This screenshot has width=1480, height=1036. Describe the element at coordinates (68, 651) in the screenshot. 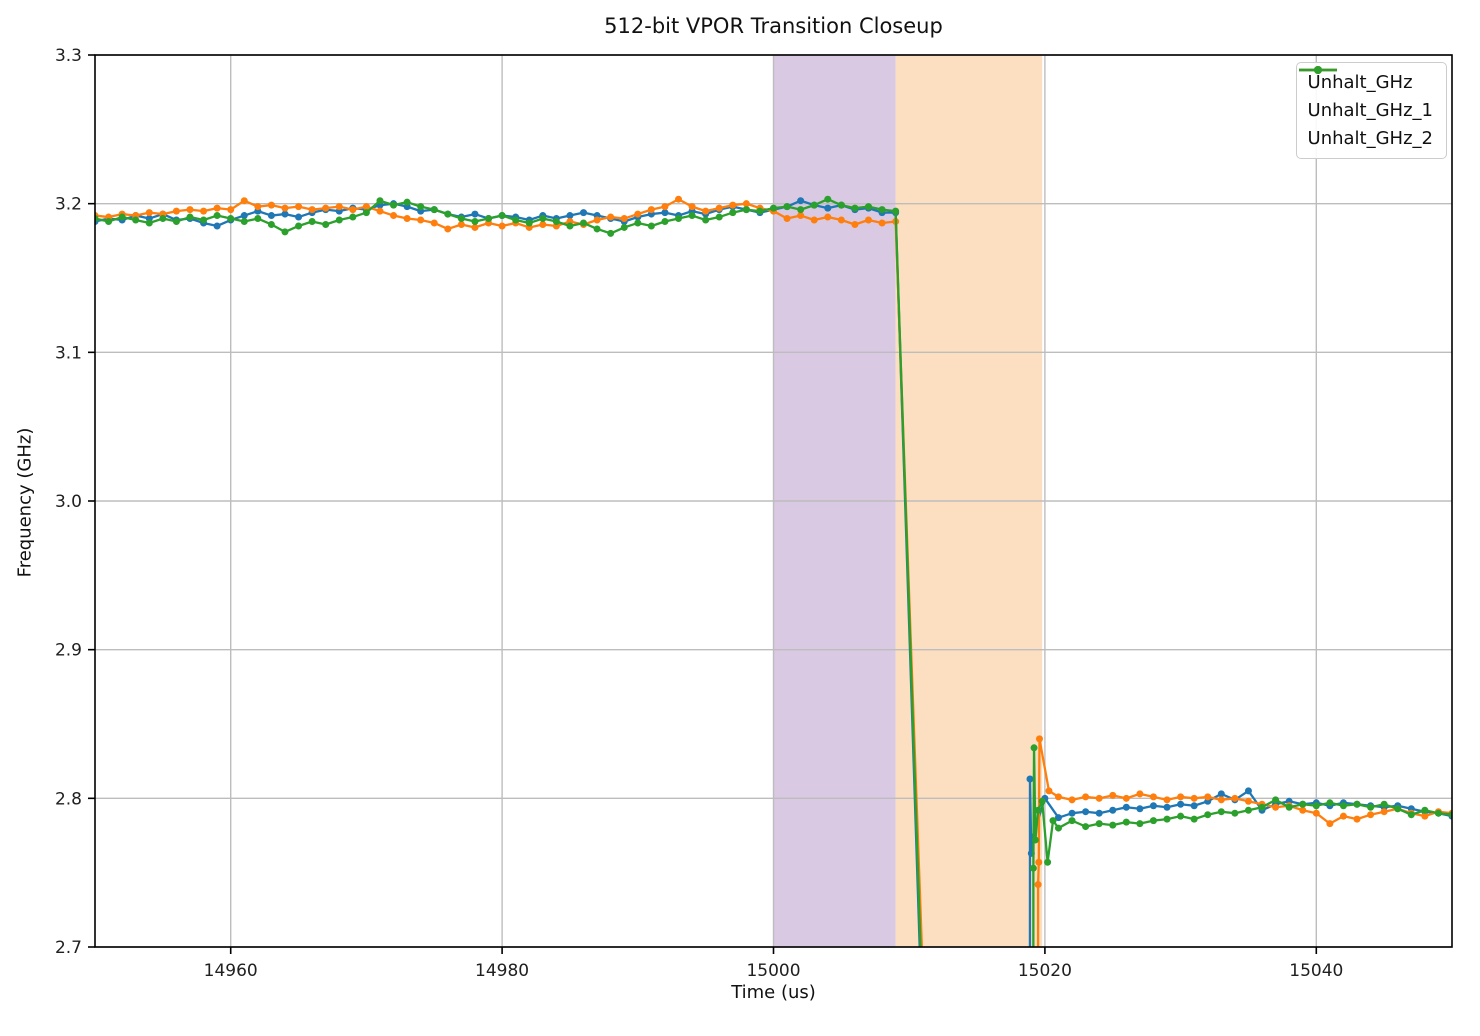

I see `y-tick-label: 2.9` at that location.